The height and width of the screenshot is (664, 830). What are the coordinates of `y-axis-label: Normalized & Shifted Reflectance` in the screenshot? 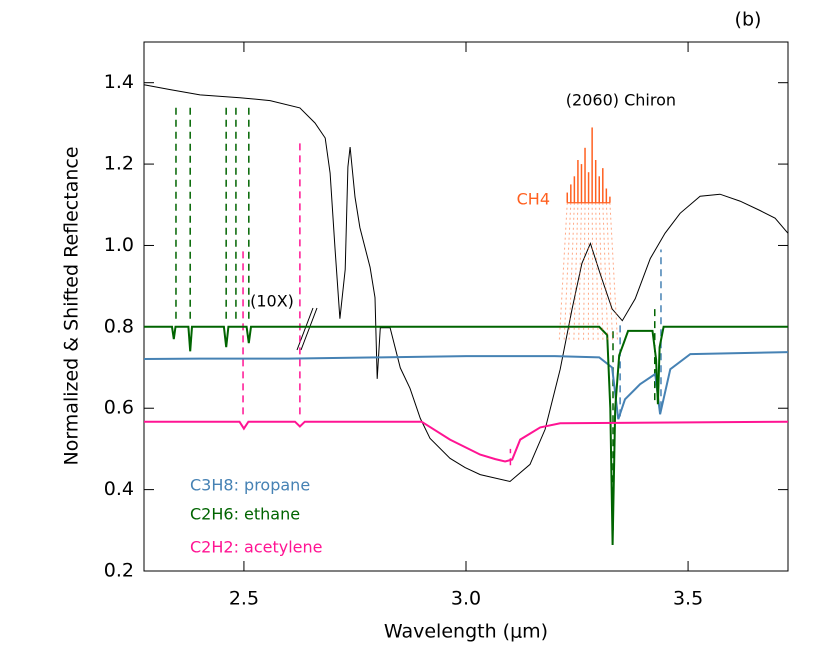 It's located at (72, 305).